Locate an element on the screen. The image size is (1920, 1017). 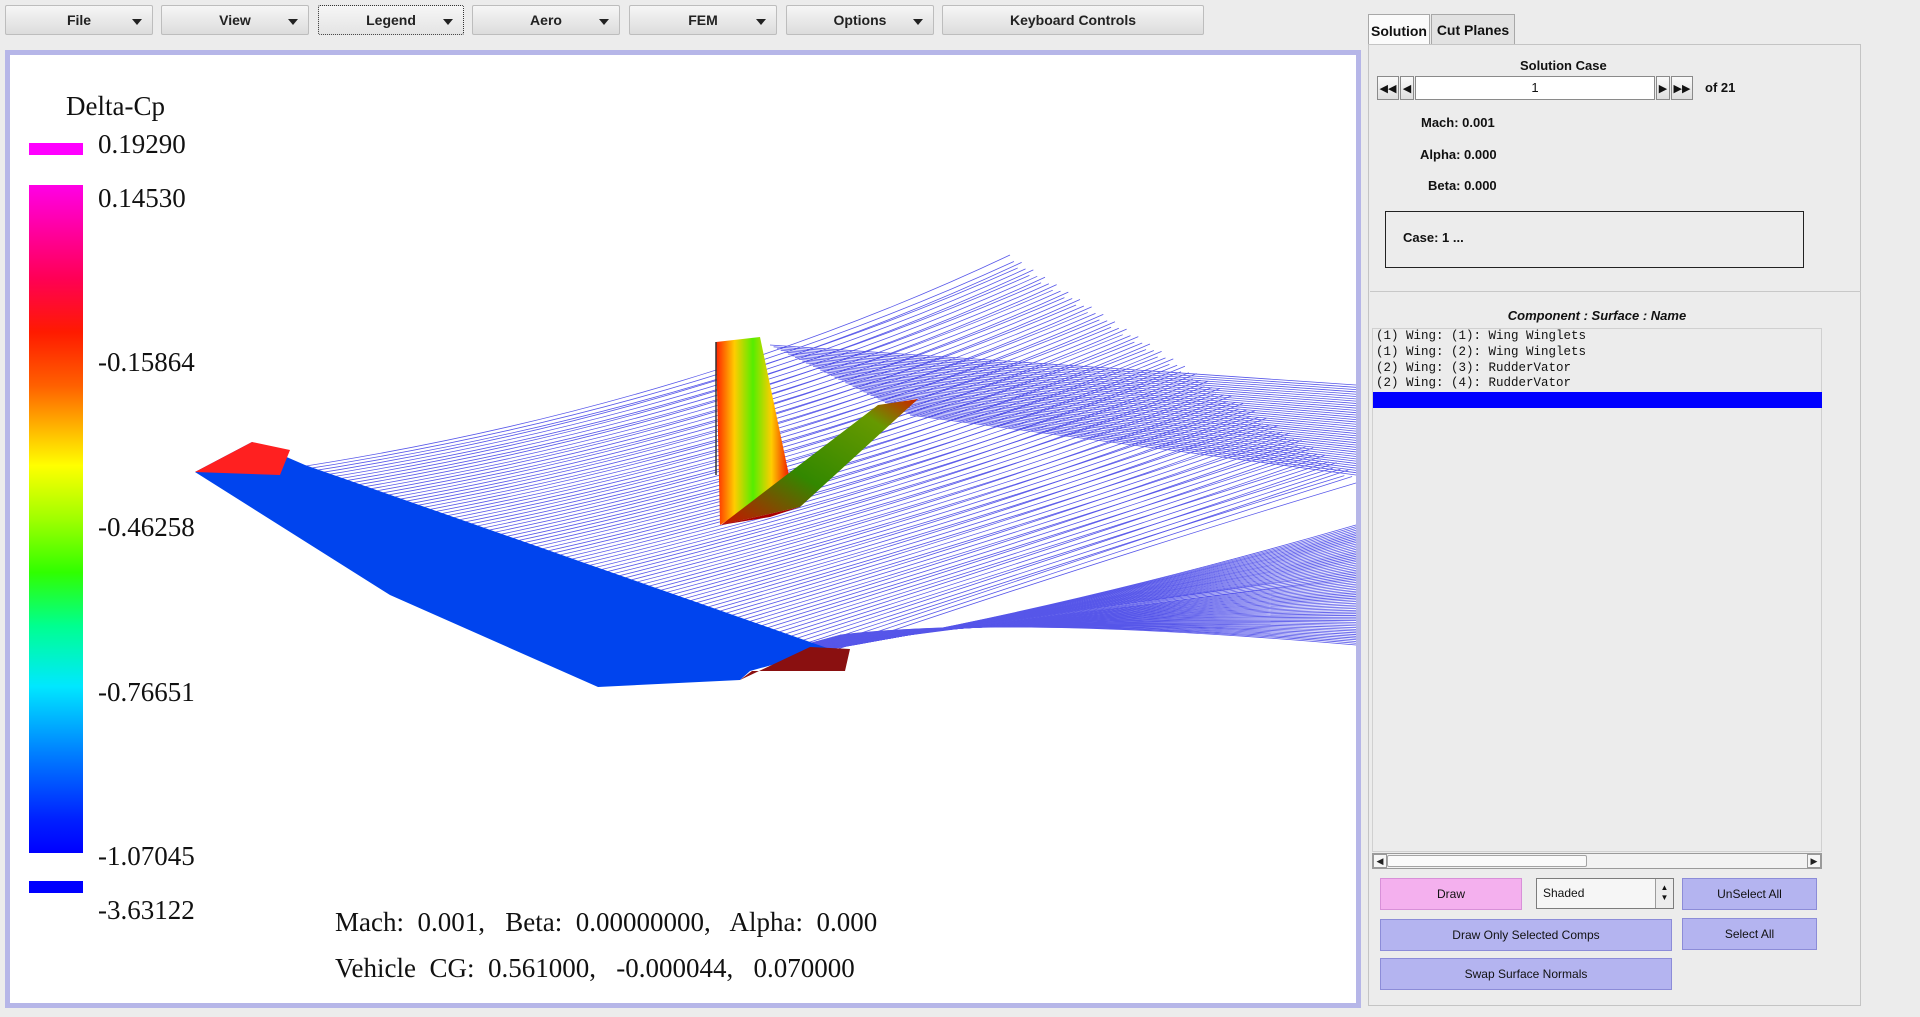
legend-title: Delta-Cp is located at coordinates (115, 106).